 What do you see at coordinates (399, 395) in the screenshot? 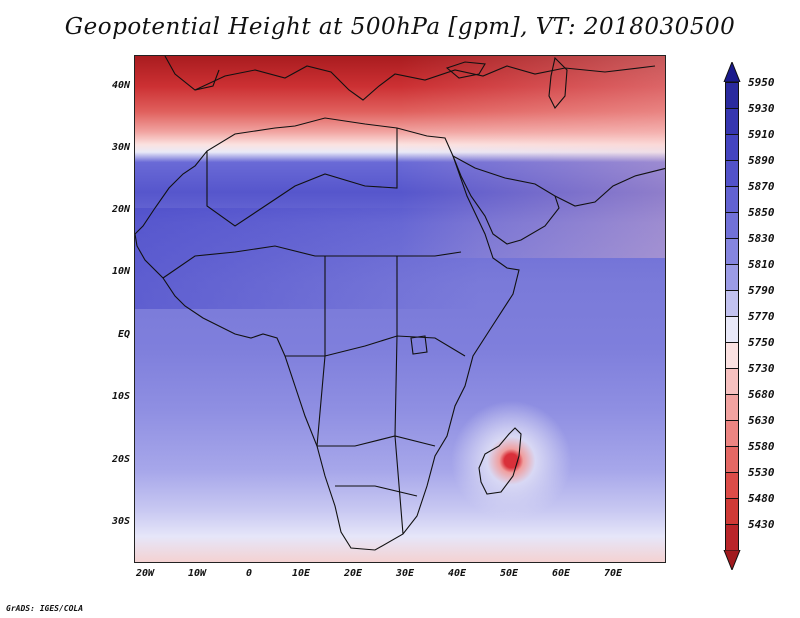
I see `border-vert2` at bounding box center [399, 395].